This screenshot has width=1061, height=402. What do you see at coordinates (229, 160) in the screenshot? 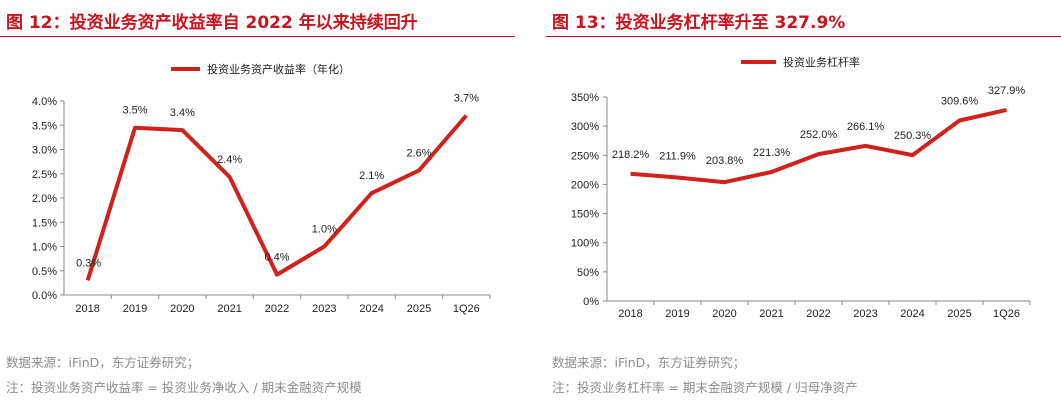
I see `data-label: 2.4%` at bounding box center [229, 160].